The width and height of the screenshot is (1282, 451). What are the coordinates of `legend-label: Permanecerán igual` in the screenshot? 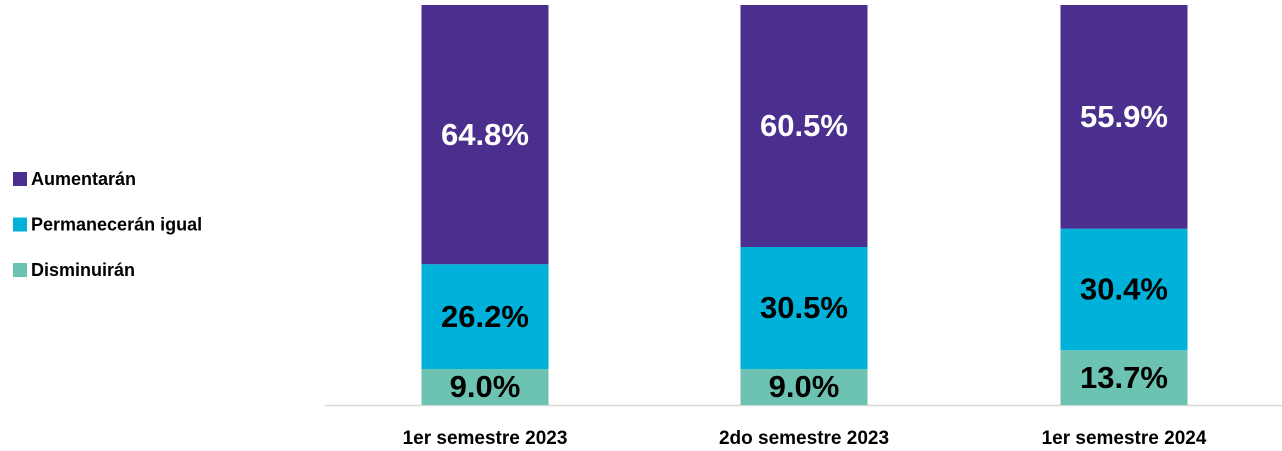 It's located at (116, 224).